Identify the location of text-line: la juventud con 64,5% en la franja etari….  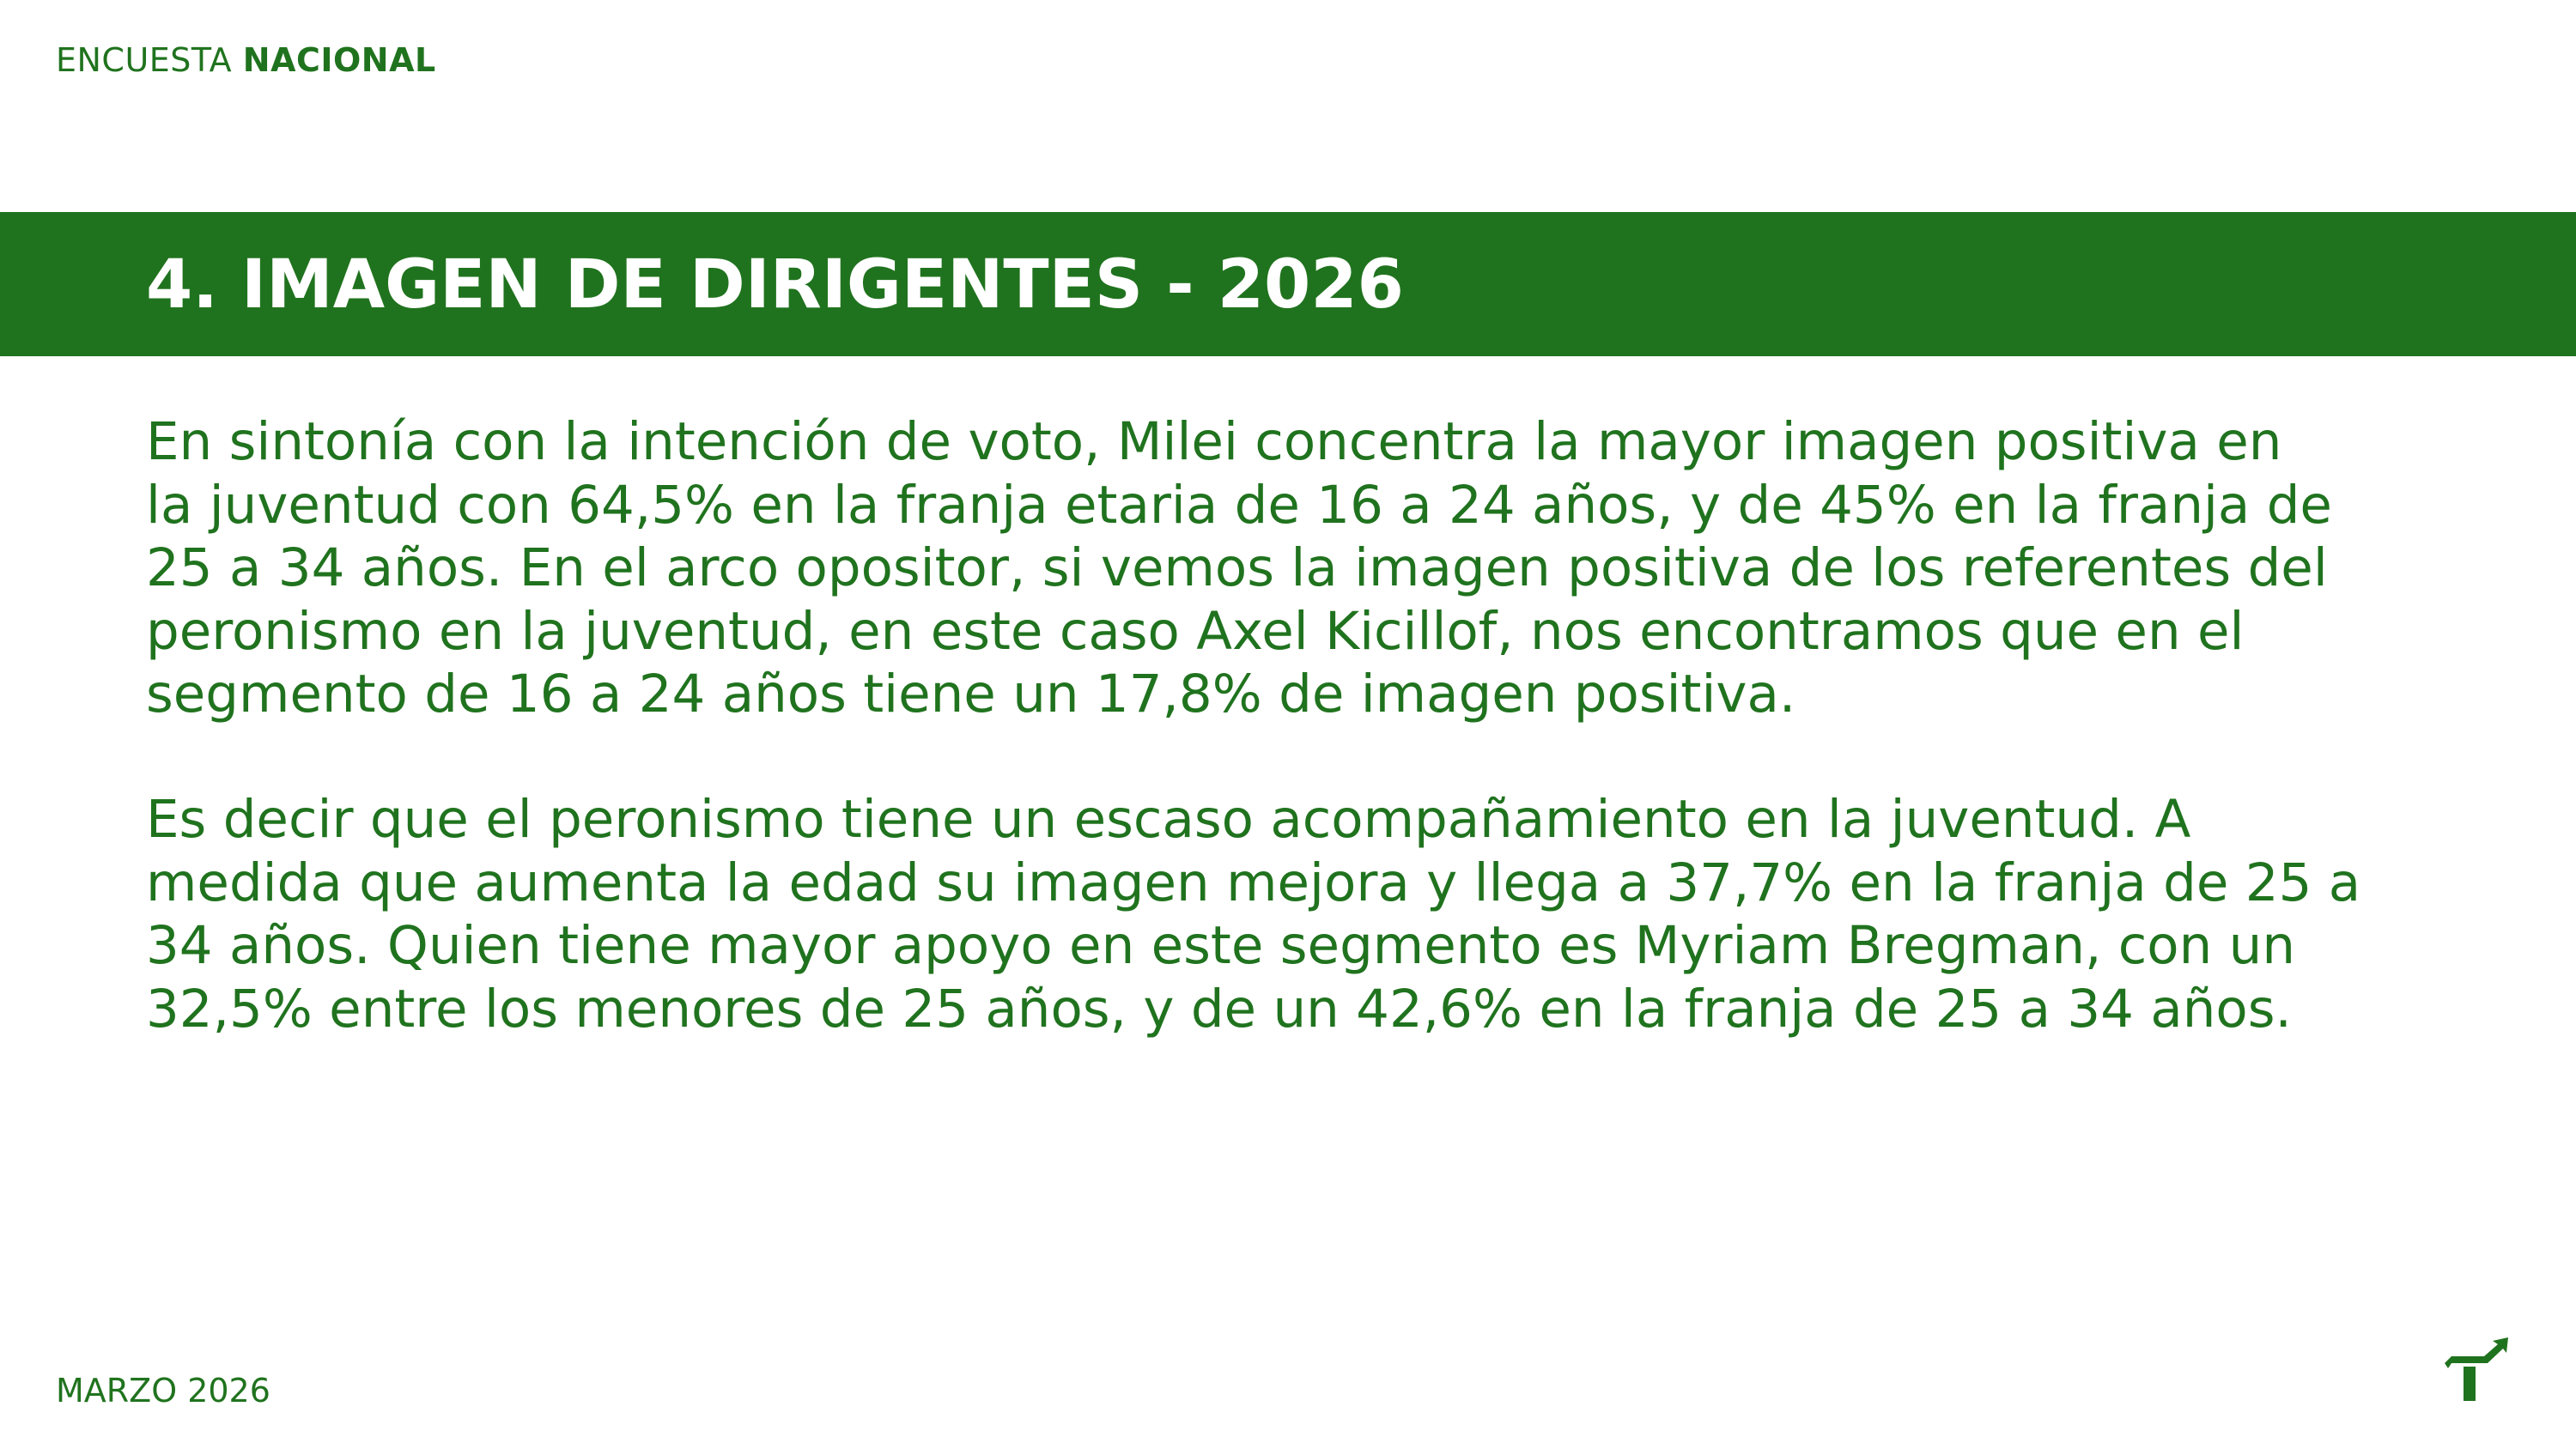
(1239, 505).